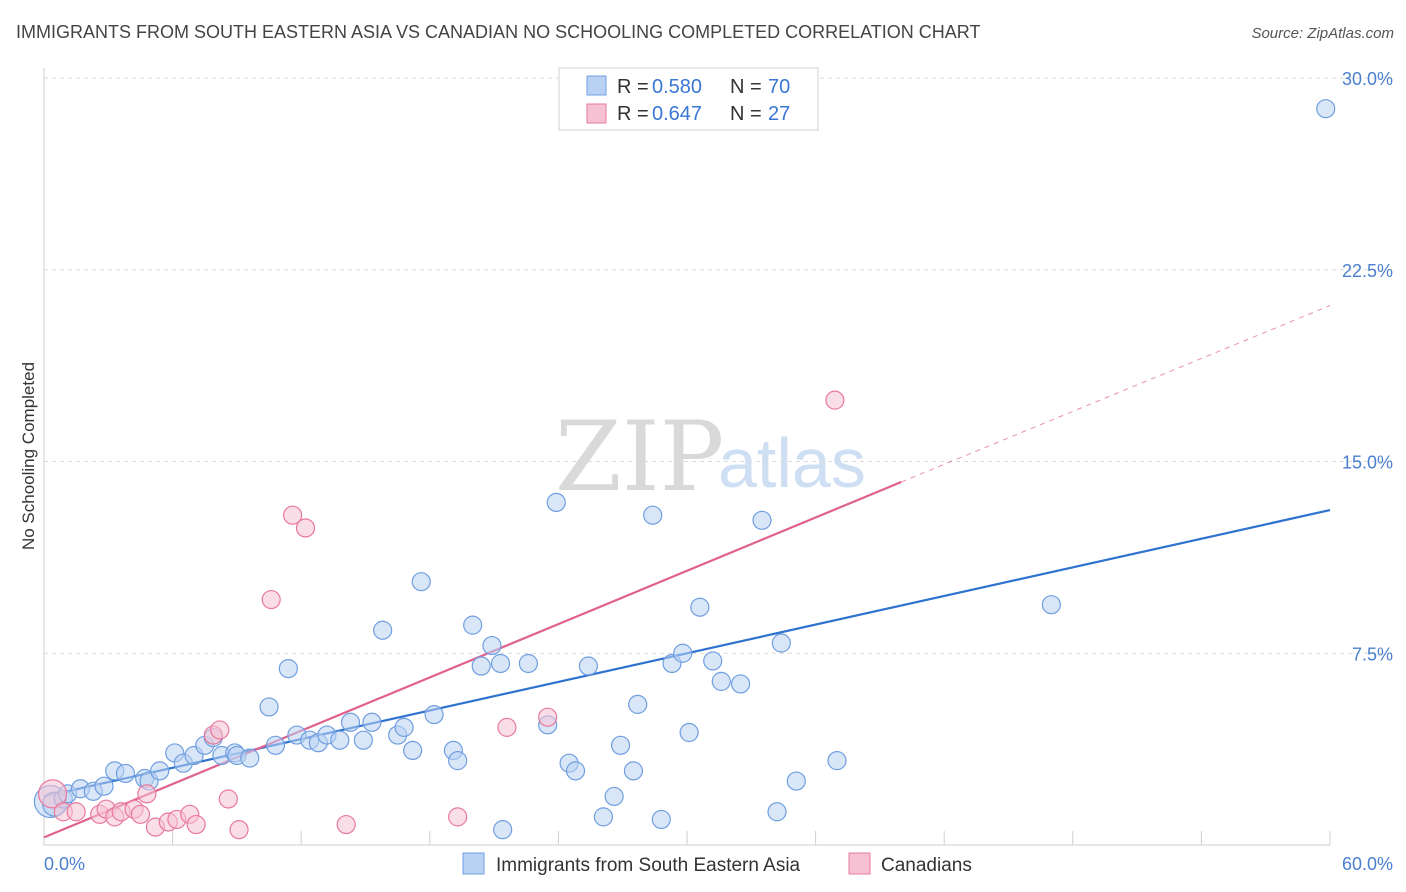 The height and width of the screenshot is (892, 1406). What do you see at coordinates (1367, 864) in the screenshot?
I see `x-tick-label-1: 60.0%` at bounding box center [1367, 864].